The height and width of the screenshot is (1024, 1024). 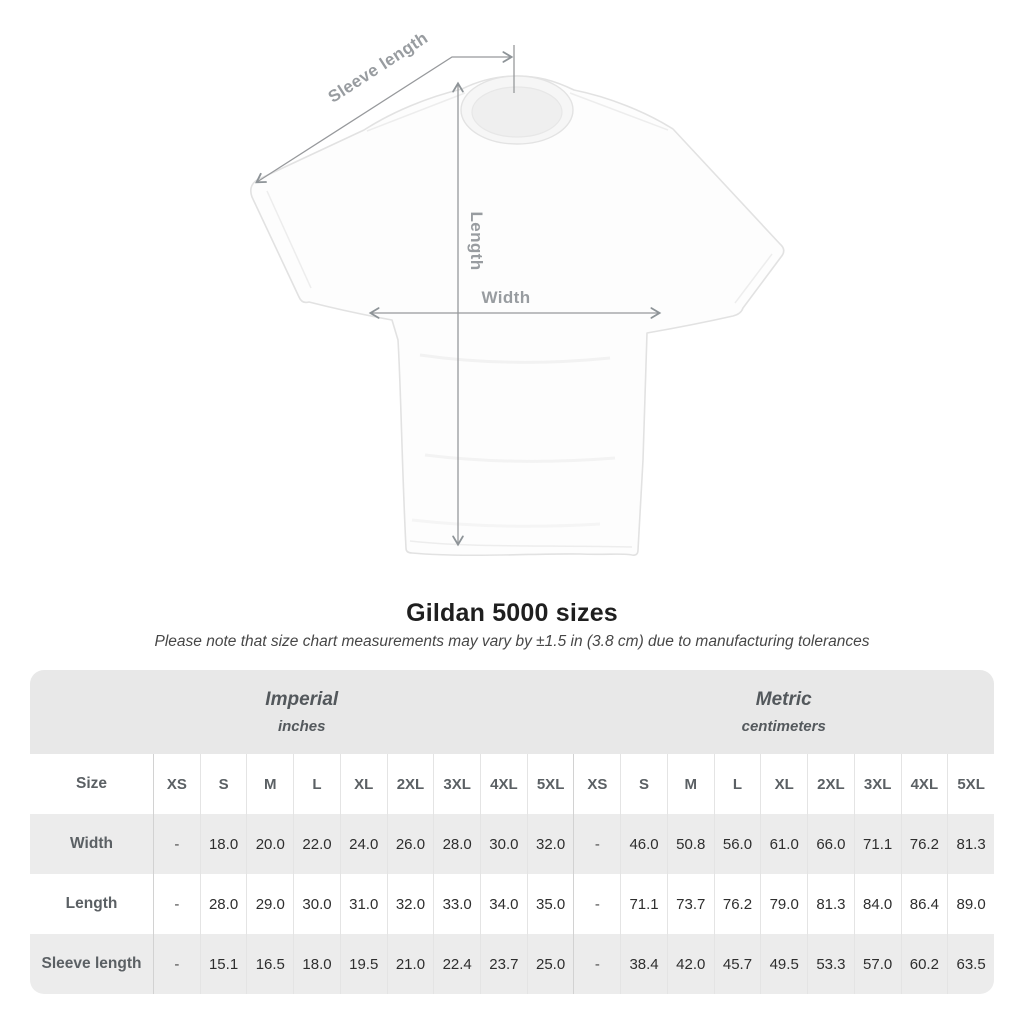 What do you see at coordinates (302, 699) in the screenshot?
I see `imperial-label: Imperial` at bounding box center [302, 699].